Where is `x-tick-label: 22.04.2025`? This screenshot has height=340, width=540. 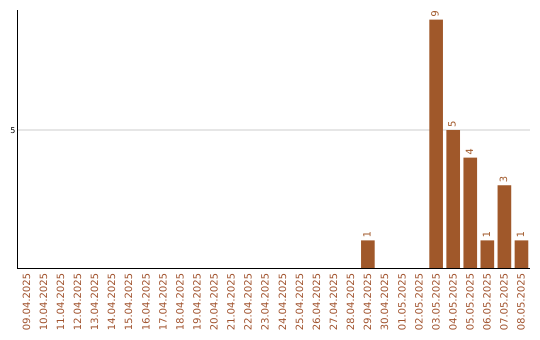
x-tick-label: 22.04.2025 is located at coordinates (249, 301).